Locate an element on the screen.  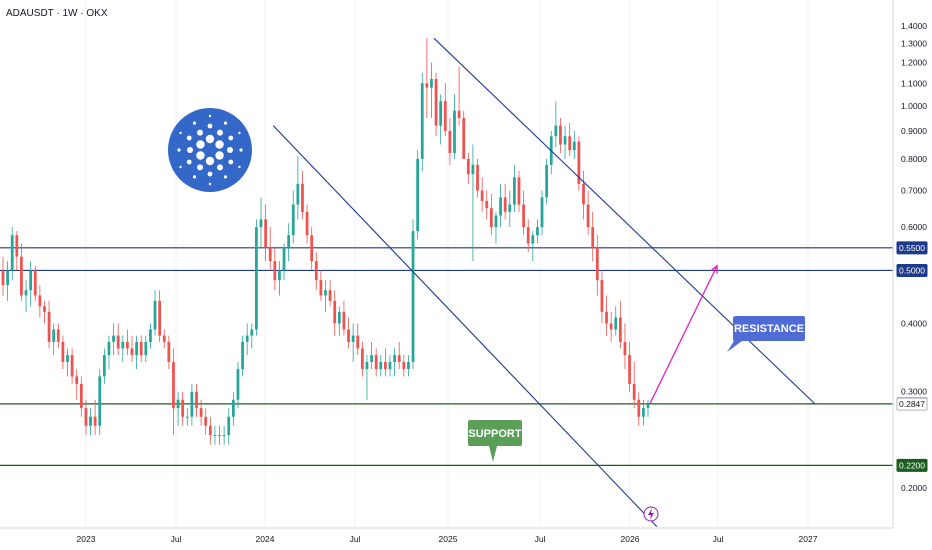
x-axis-tick-labels: 2023 Jul 2024 Jul 2025 Jul 2026 Jul 2027 is located at coordinates (447, 539).